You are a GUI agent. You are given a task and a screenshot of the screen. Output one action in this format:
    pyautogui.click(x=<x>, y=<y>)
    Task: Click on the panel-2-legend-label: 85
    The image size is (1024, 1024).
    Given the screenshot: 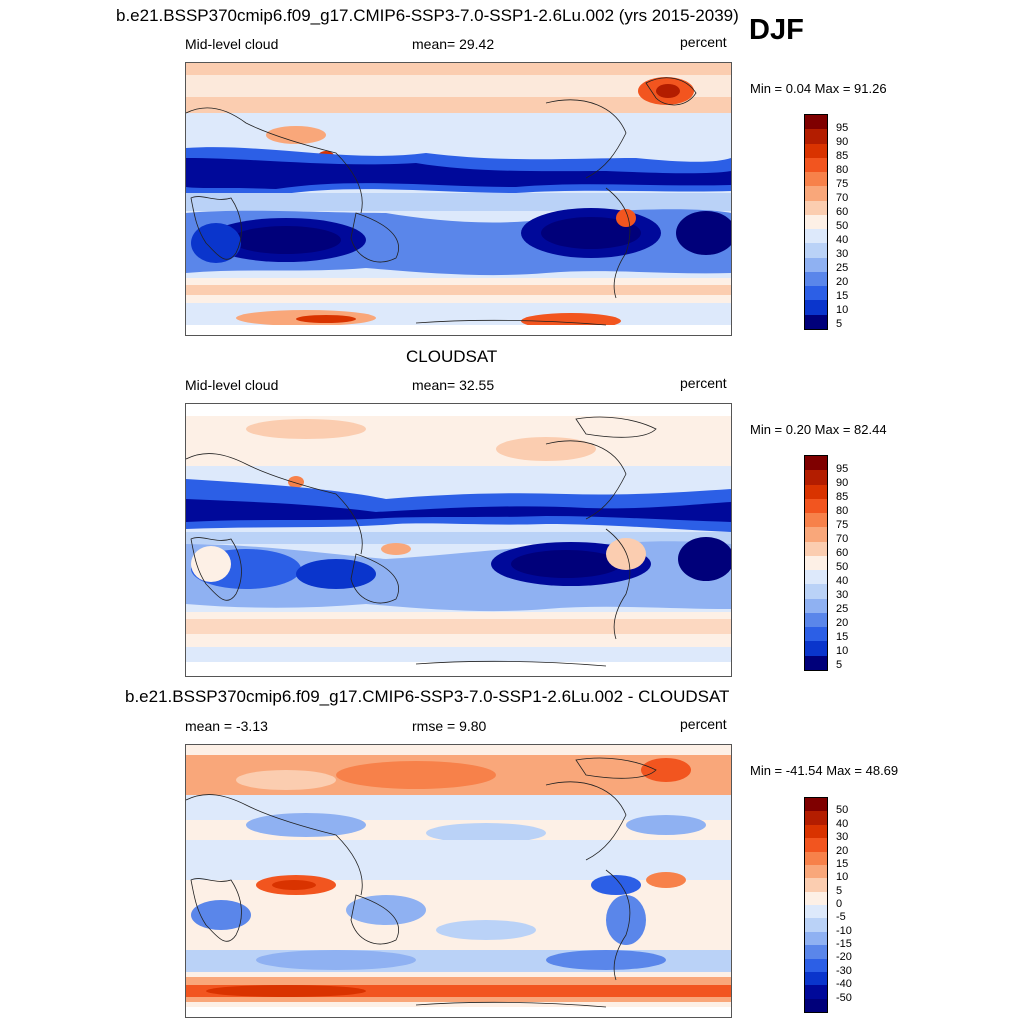 What is the action you would take?
    pyautogui.click(x=842, y=497)
    